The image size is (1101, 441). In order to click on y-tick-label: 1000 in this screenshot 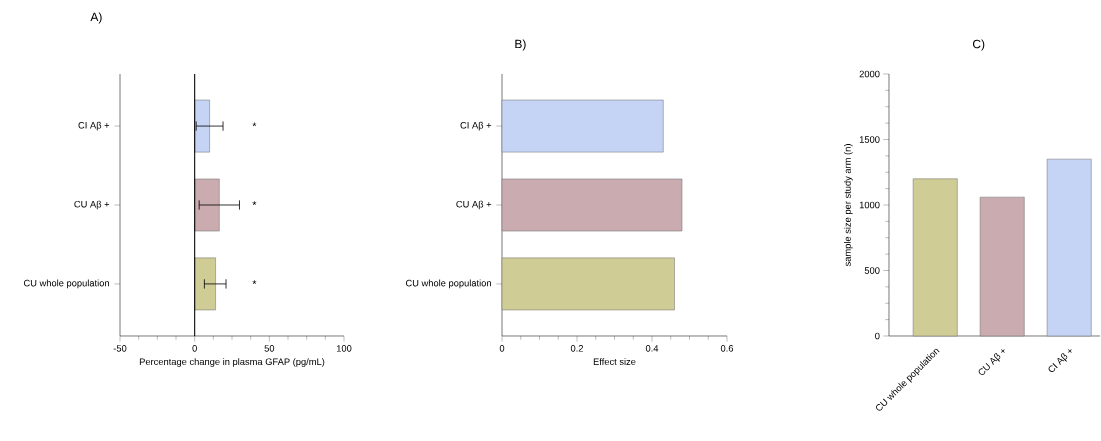, I will do `click(869, 205)`.